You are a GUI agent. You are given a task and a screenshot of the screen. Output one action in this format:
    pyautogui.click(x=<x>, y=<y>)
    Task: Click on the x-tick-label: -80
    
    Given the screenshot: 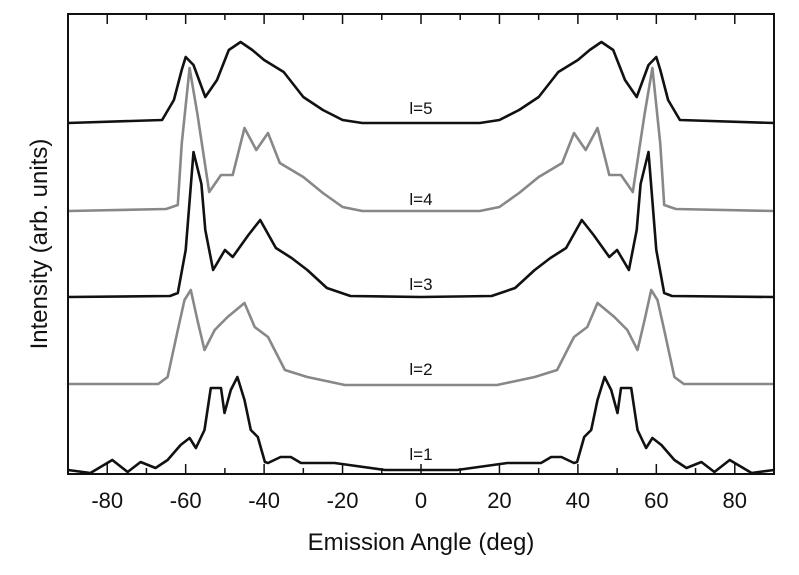 What is the action you would take?
    pyautogui.click(x=107, y=500)
    